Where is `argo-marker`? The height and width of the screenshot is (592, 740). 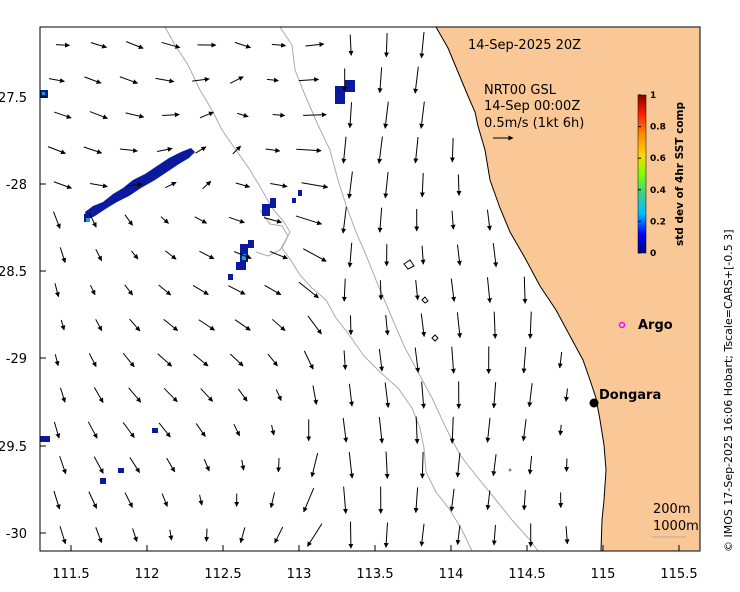
argo-marker is located at coordinates (622, 325).